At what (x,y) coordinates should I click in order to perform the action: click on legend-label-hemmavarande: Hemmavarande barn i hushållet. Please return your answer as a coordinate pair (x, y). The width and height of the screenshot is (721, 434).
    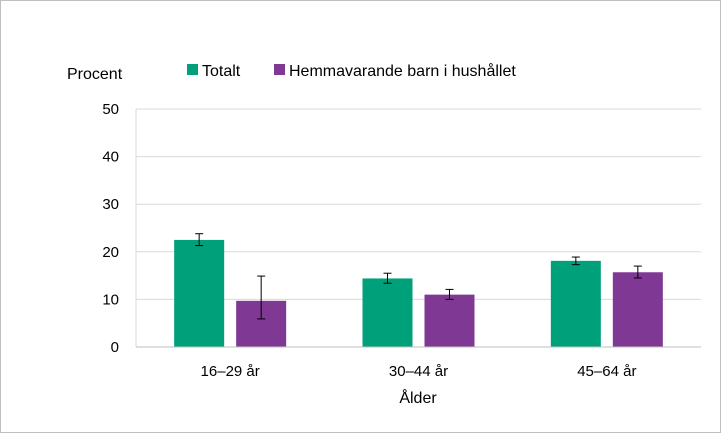
    Looking at the image, I should click on (402, 71).